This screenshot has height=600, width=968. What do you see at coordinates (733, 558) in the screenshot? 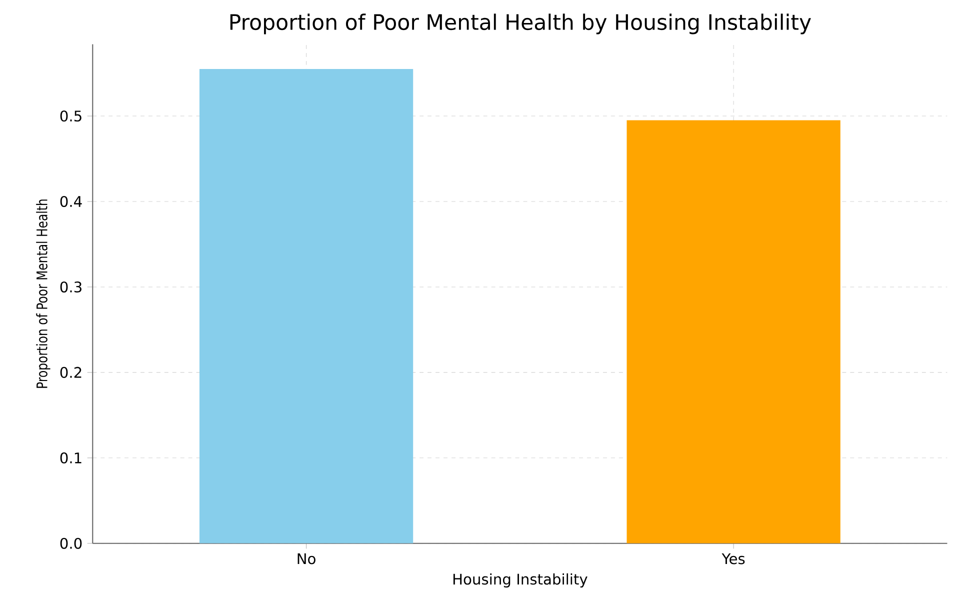
I see `x-tick-label: Yes` at bounding box center [733, 558].